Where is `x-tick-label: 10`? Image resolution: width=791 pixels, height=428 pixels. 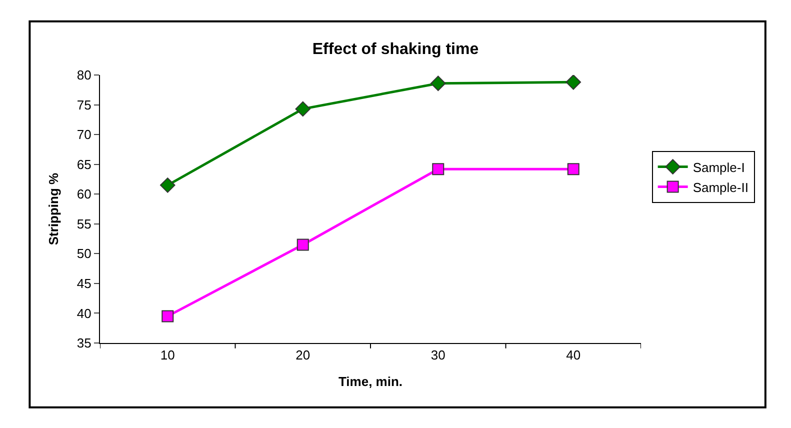
x-tick-label: 10 is located at coordinates (167, 355).